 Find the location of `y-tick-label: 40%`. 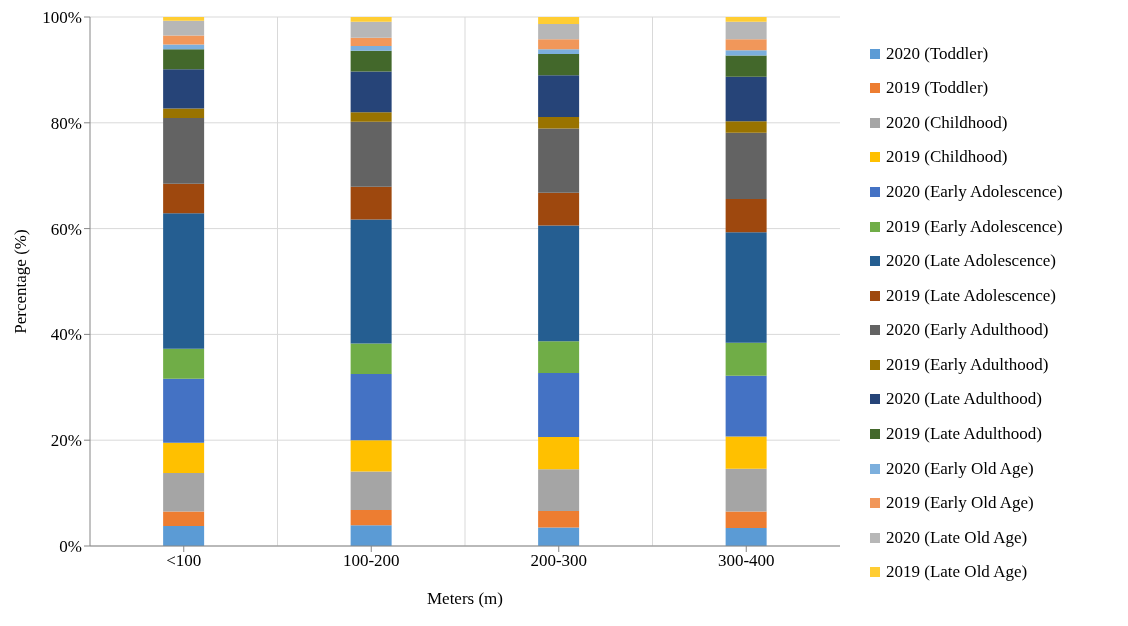

y-tick-label: 40% is located at coordinates (66, 335).